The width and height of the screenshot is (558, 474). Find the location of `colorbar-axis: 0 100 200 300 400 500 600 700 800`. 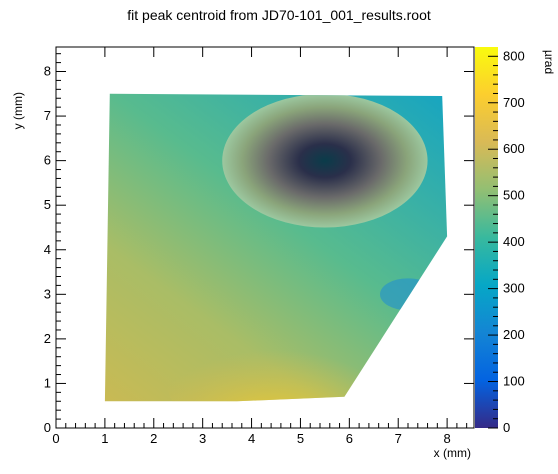

colorbar-axis: 0 100 200 300 400 500 600 700 800 is located at coordinates (506, 241).